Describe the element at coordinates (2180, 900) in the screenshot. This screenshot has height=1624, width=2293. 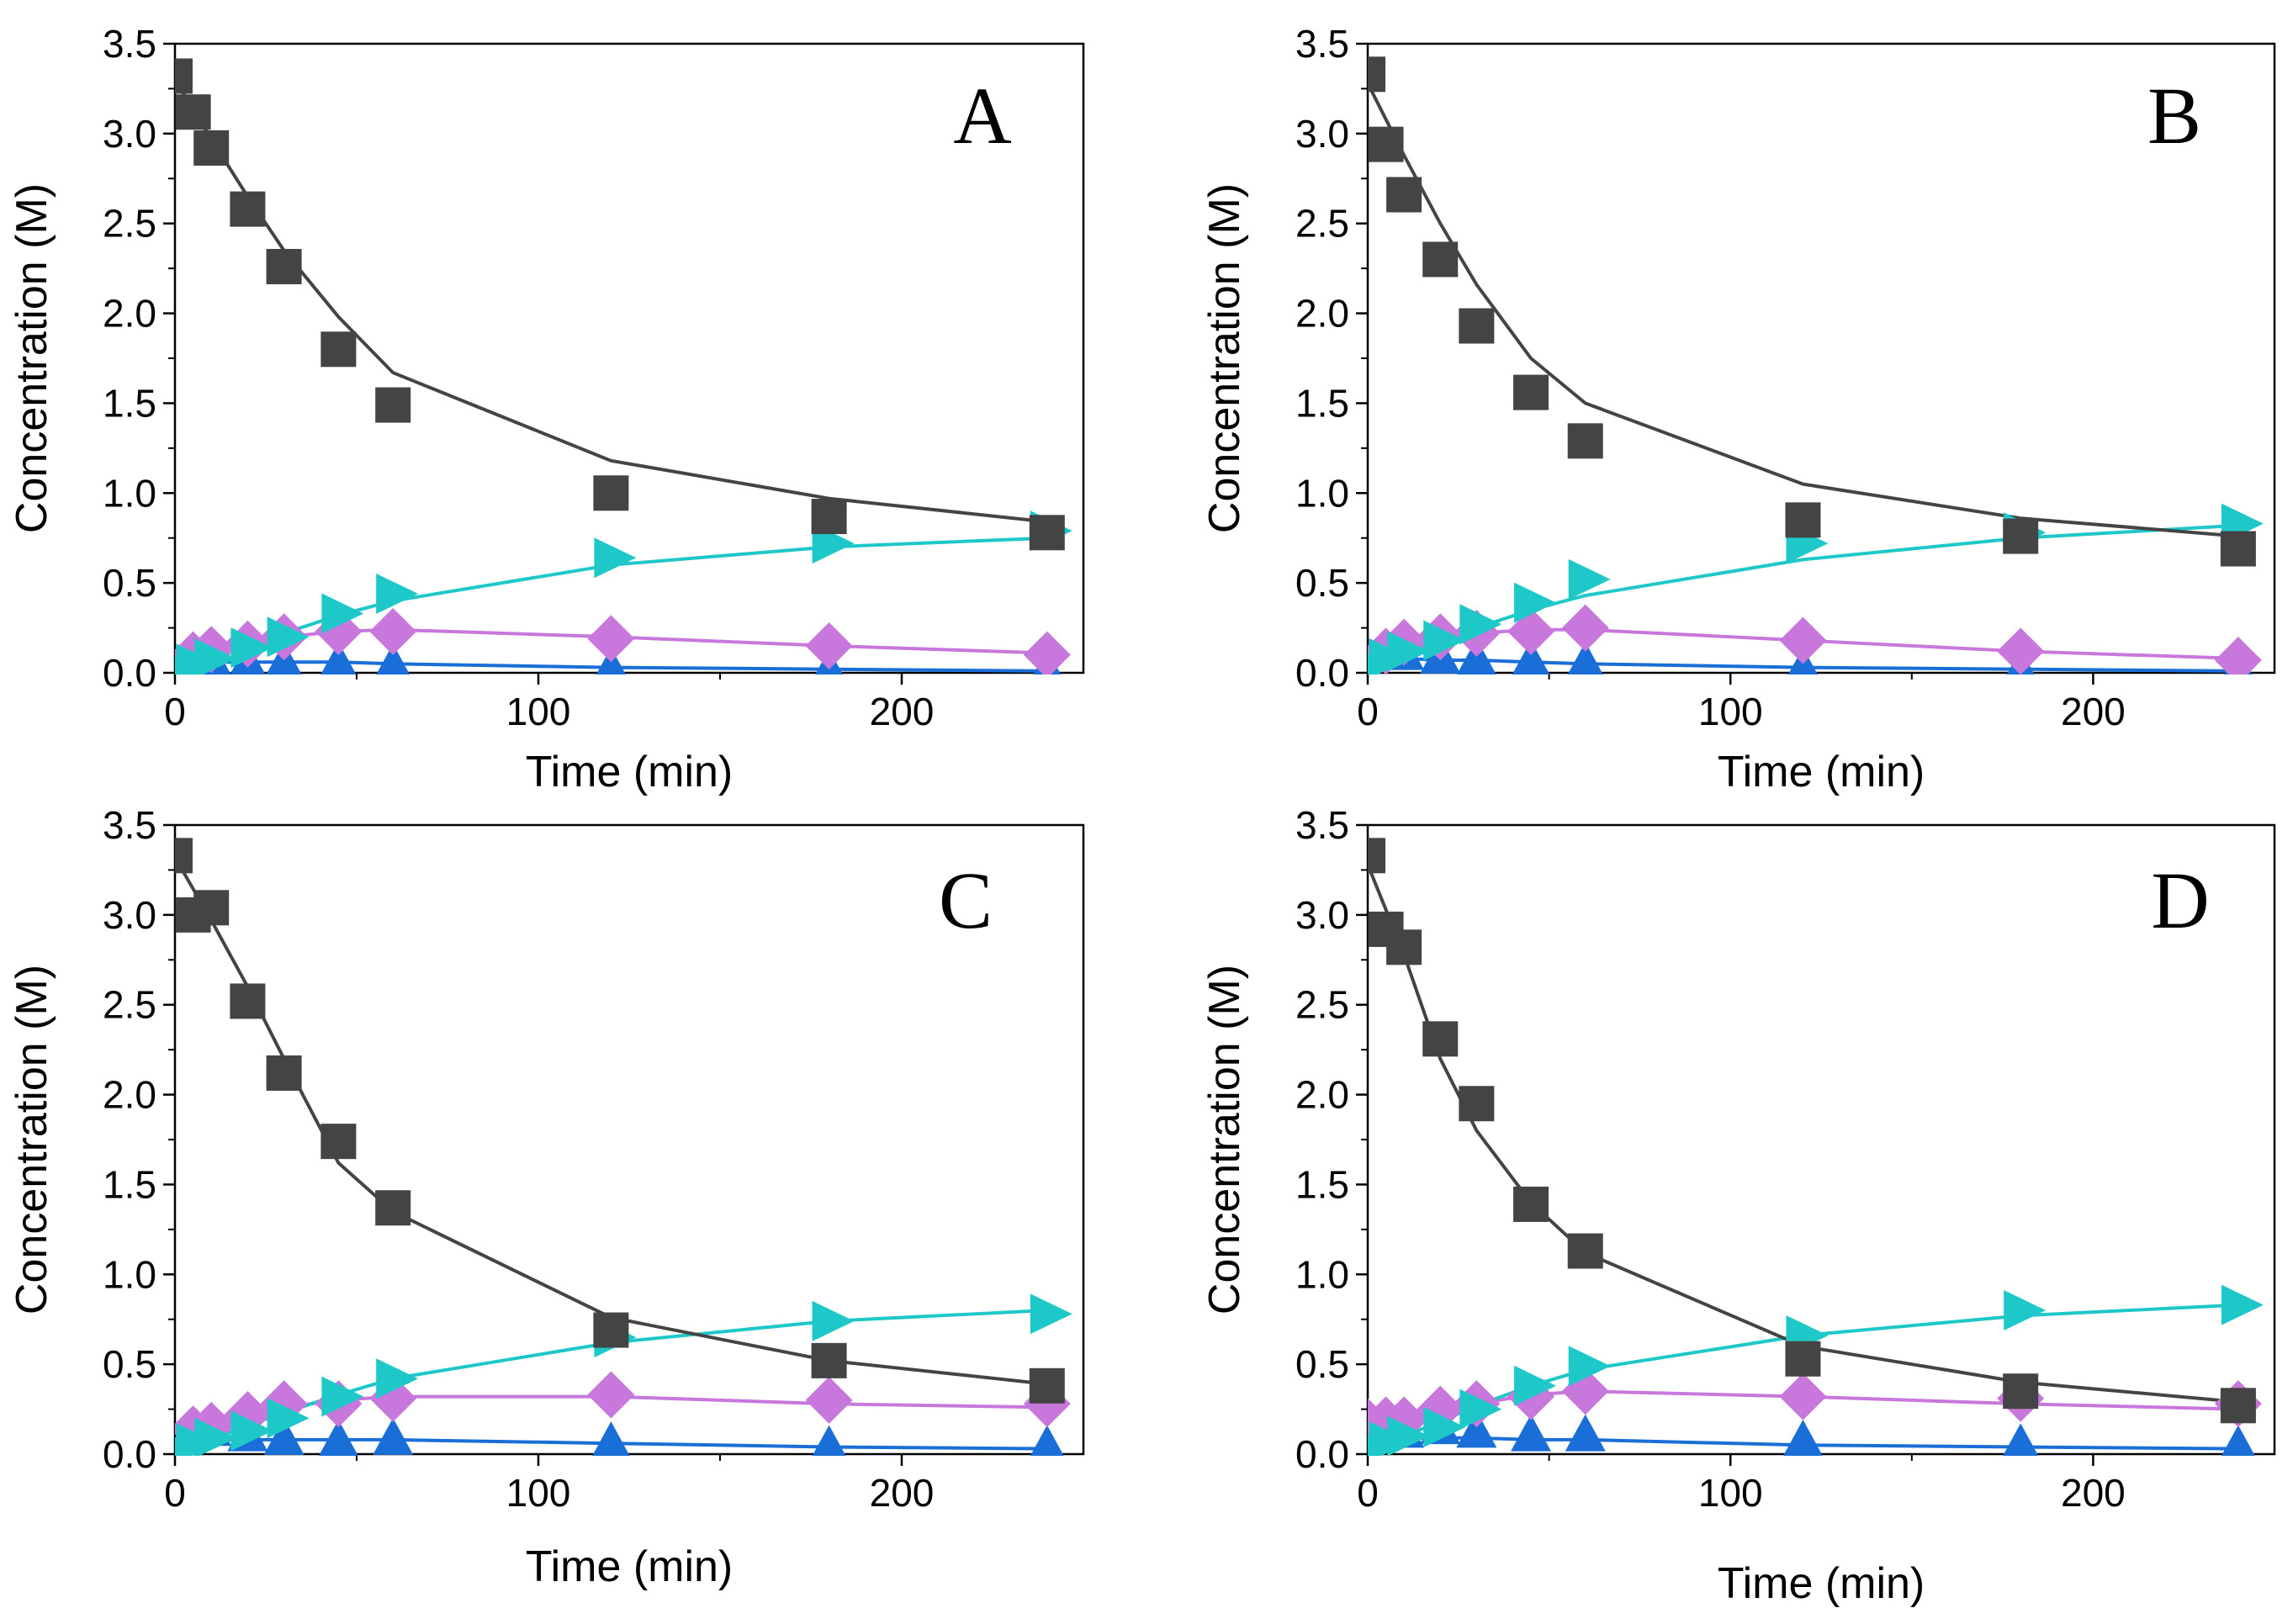
I see `panel-letter: D` at that location.